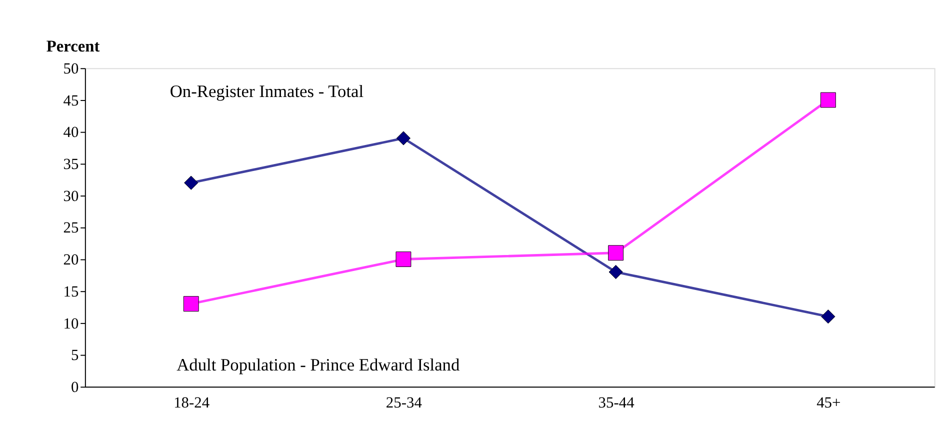  What do you see at coordinates (74, 355) in the screenshot?
I see `y-tick-label: 5` at bounding box center [74, 355].